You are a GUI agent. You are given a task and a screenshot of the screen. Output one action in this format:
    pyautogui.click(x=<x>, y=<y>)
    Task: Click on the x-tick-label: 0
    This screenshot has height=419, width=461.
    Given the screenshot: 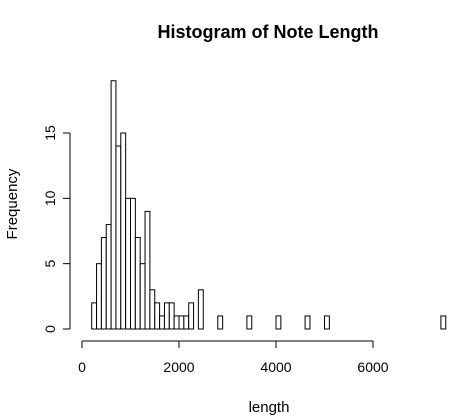 What is the action you would take?
    pyautogui.click(x=82, y=367)
    